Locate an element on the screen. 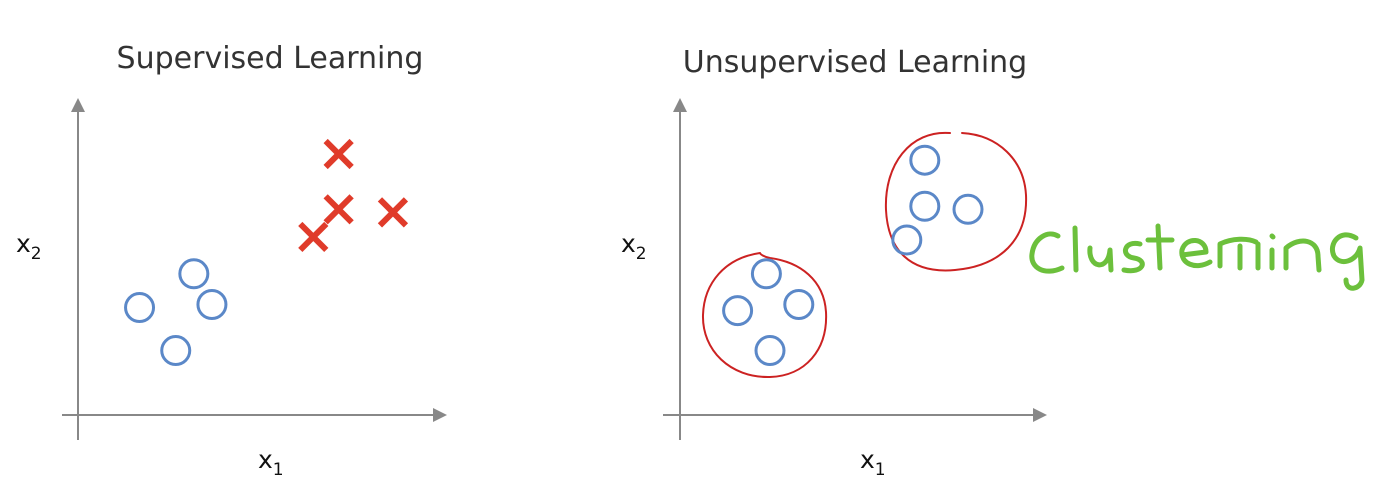 The width and height of the screenshot is (1400, 500). chart-title-unsupervised: Unsupervised Learning is located at coordinates (855, 62).